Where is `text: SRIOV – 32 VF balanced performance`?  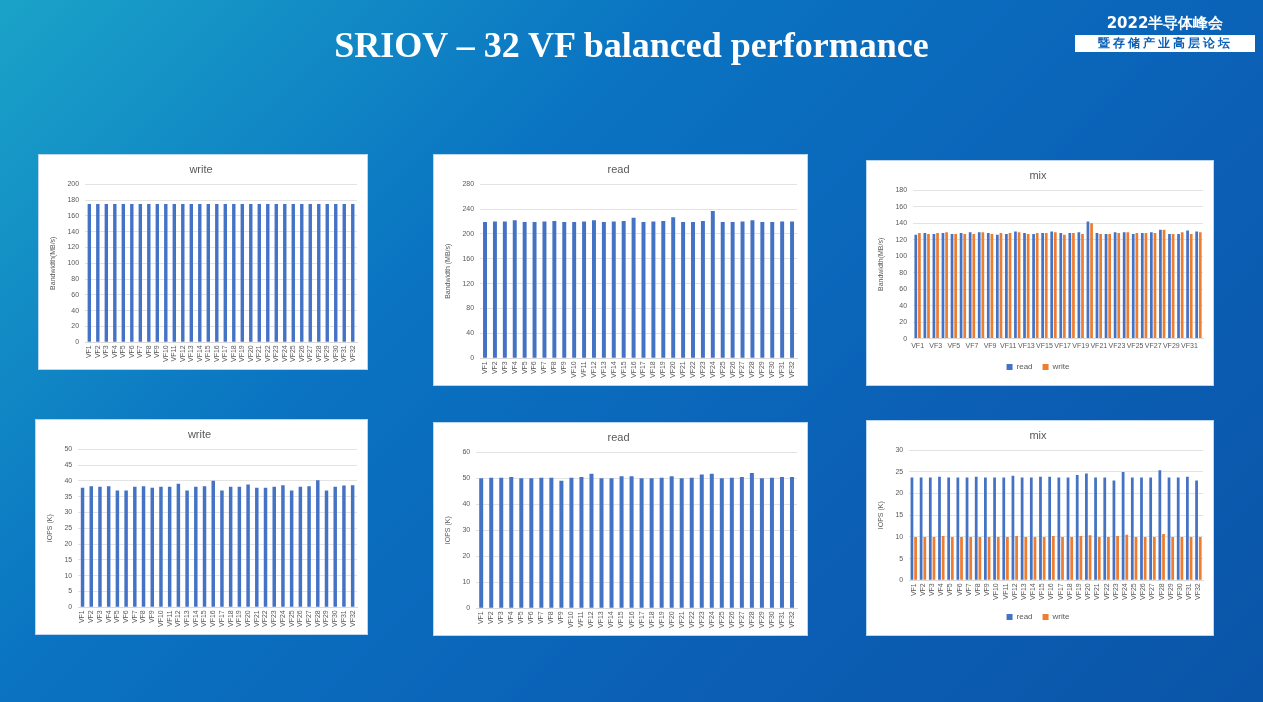 text: SRIOV – 32 VF balanced performance is located at coordinates (631, 45).